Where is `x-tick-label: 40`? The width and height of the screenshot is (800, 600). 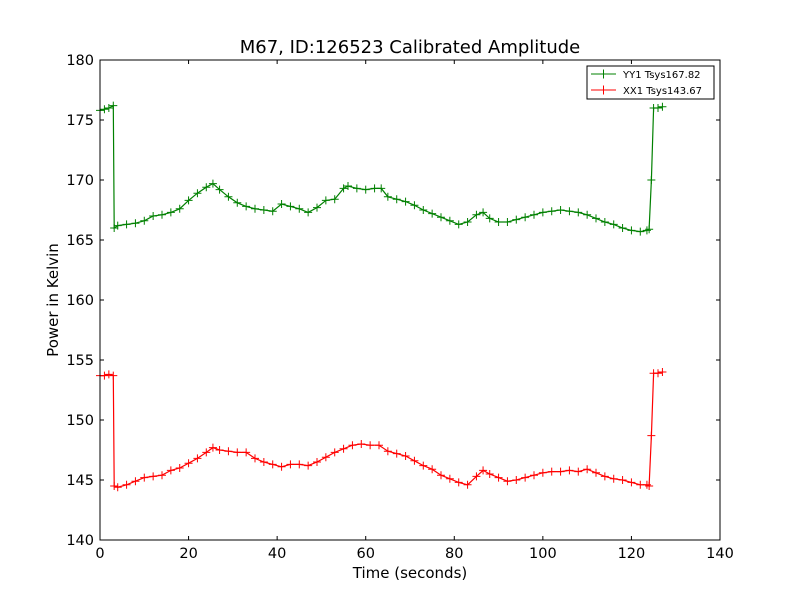 x-tick-label: 40 is located at coordinates (277, 554).